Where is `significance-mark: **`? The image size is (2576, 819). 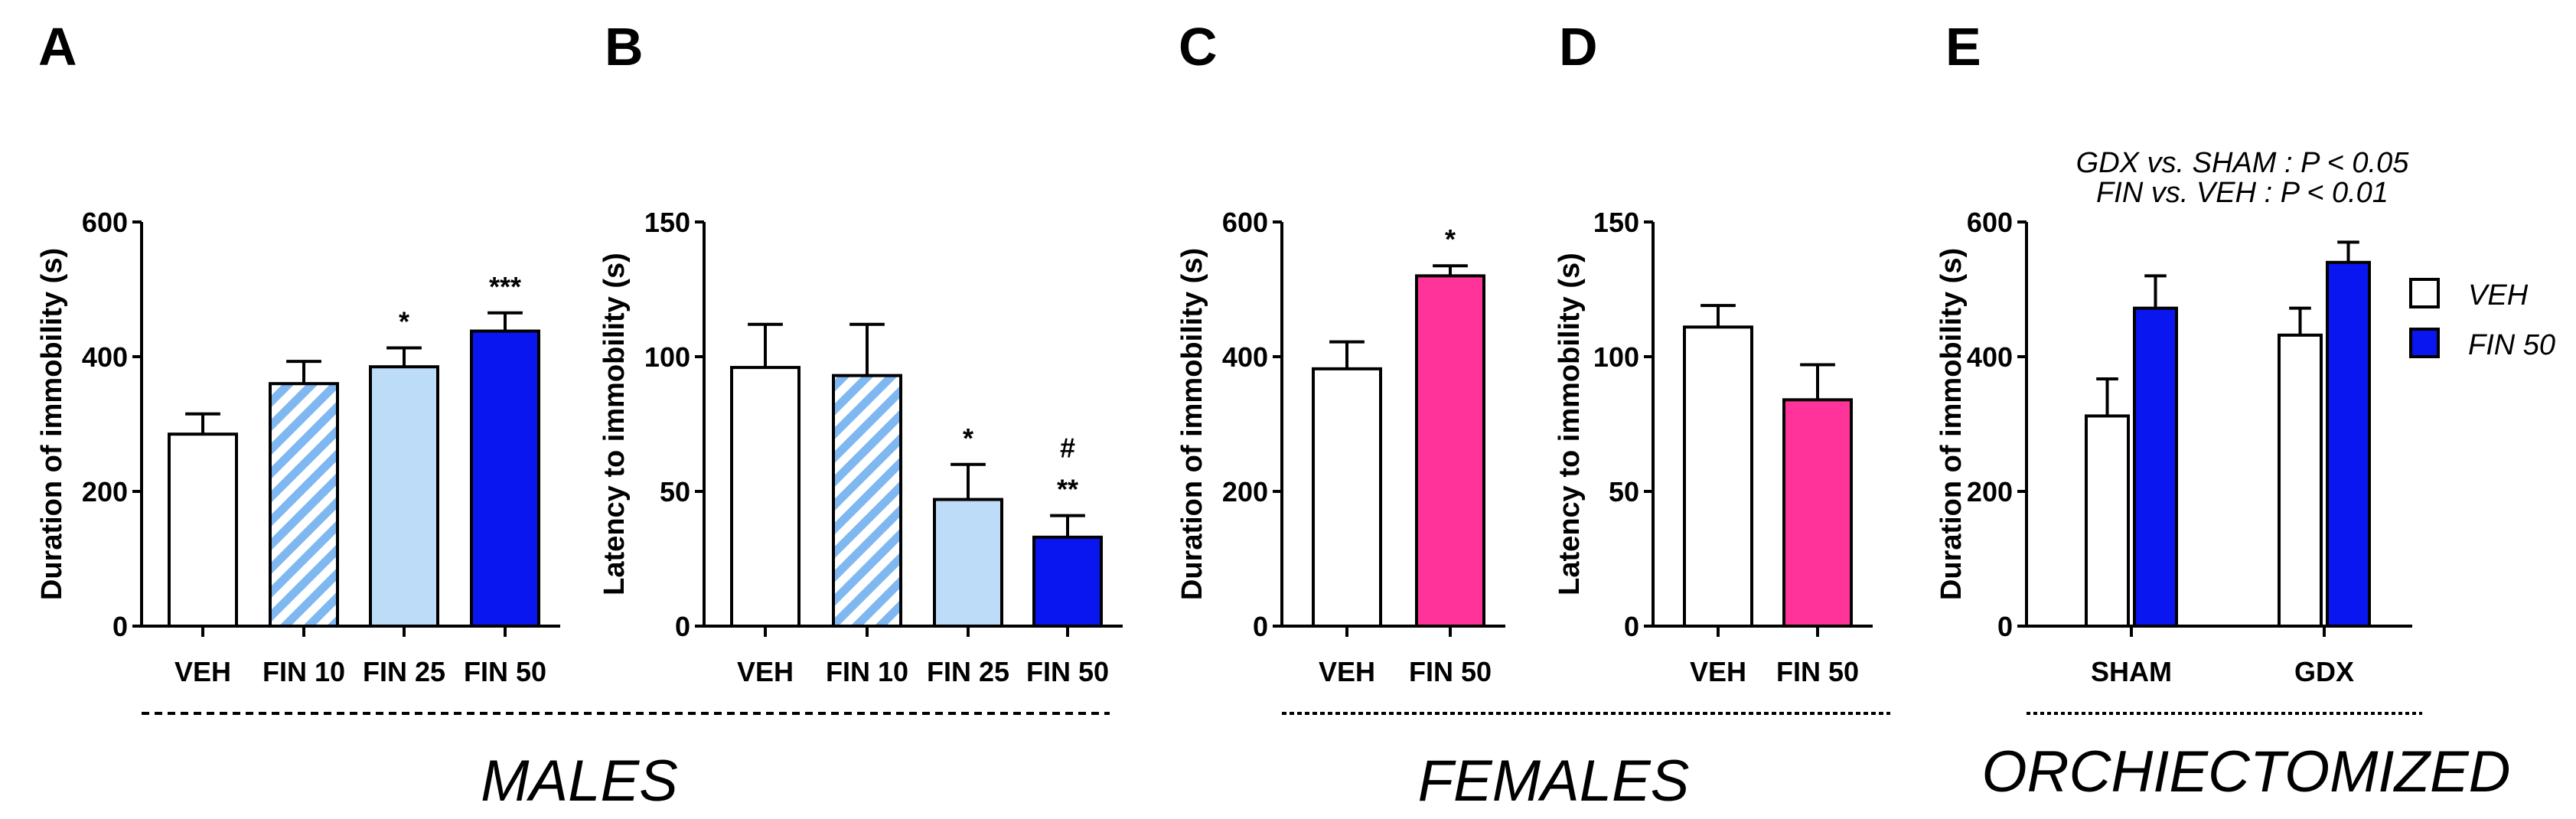
significance-mark: ** is located at coordinates (1067, 489).